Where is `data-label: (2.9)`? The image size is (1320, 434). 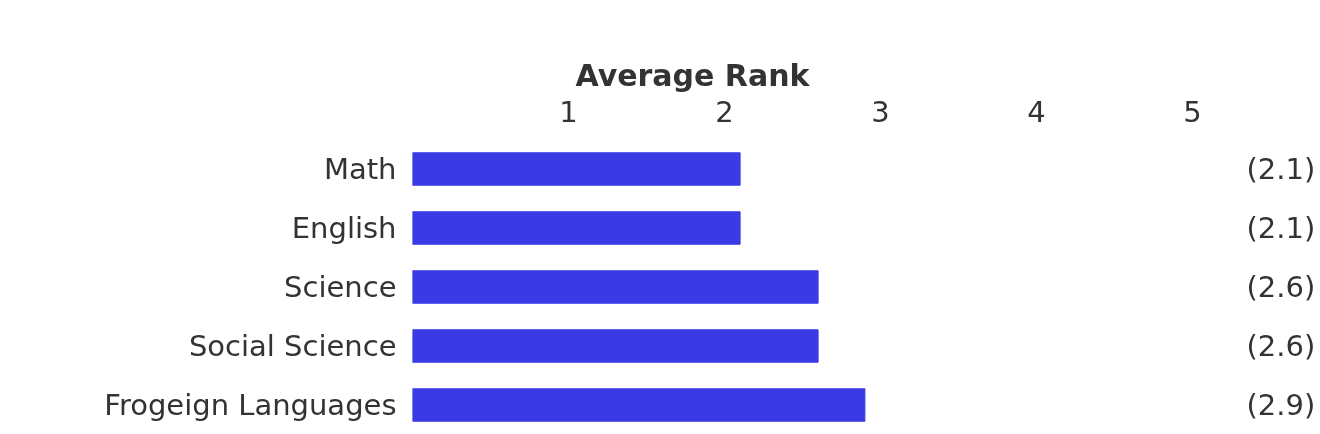 data-label: (2.9) is located at coordinates (1281, 405).